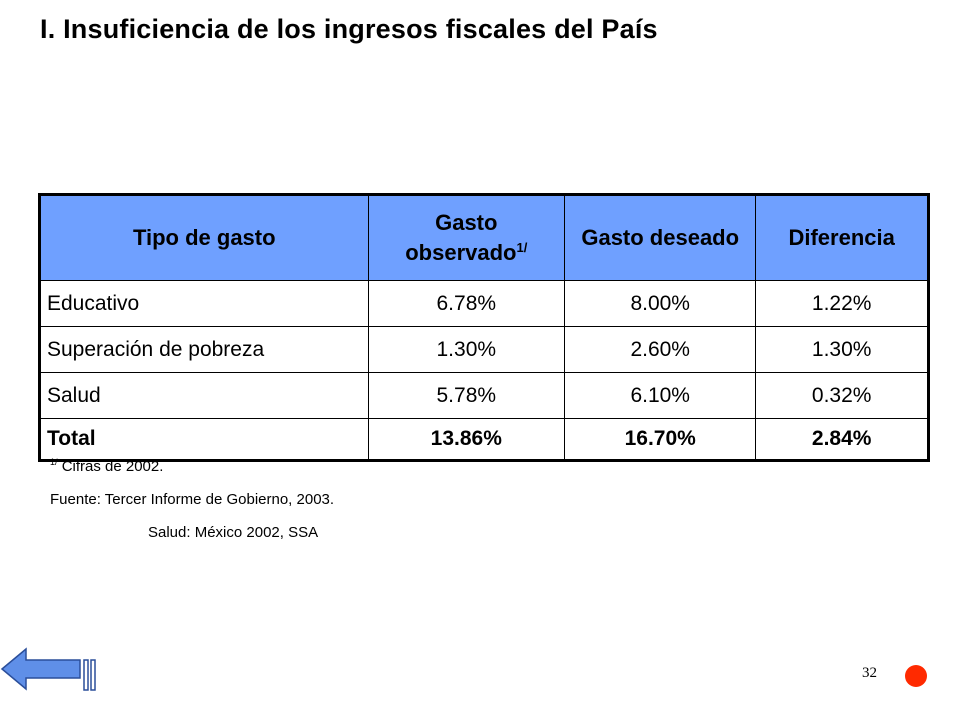 The height and width of the screenshot is (720, 960). Describe the element at coordinates (842, 439) in the screenshot. I see `cell-diferencia: 2.84%` at that location.